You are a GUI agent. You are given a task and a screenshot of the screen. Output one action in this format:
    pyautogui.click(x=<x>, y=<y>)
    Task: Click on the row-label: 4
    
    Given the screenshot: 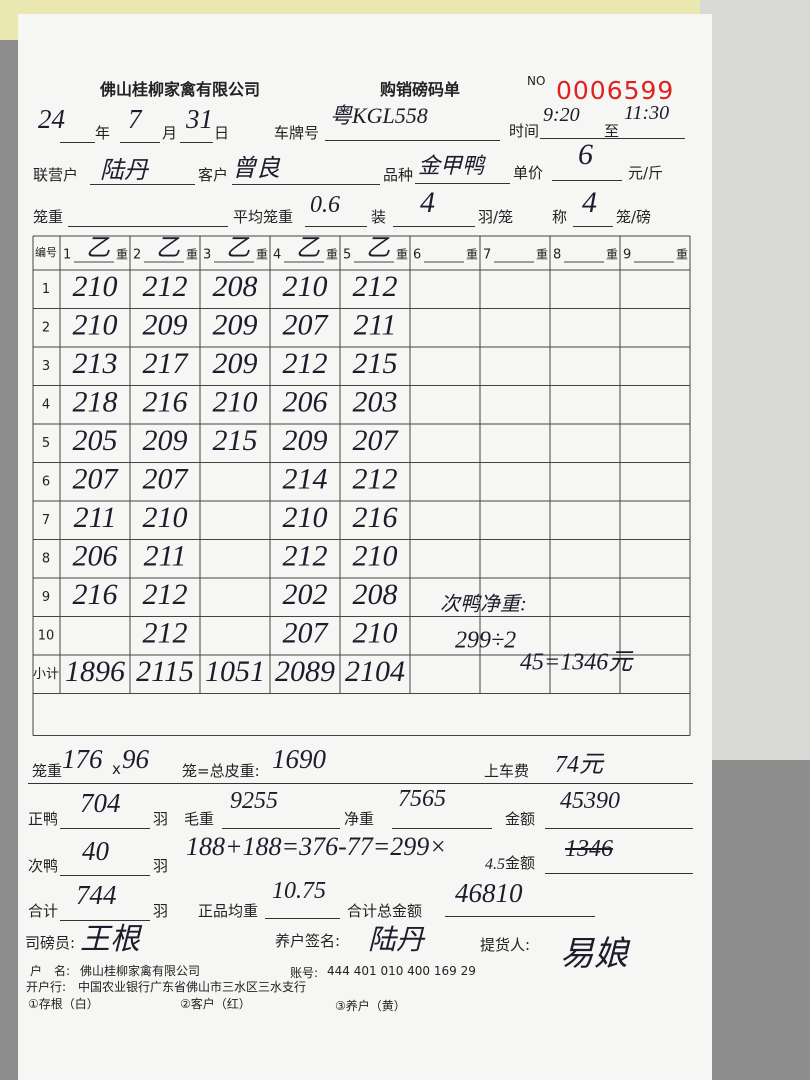 What is the action you would take?
    pyautogui.click(x=46, y=404)
    